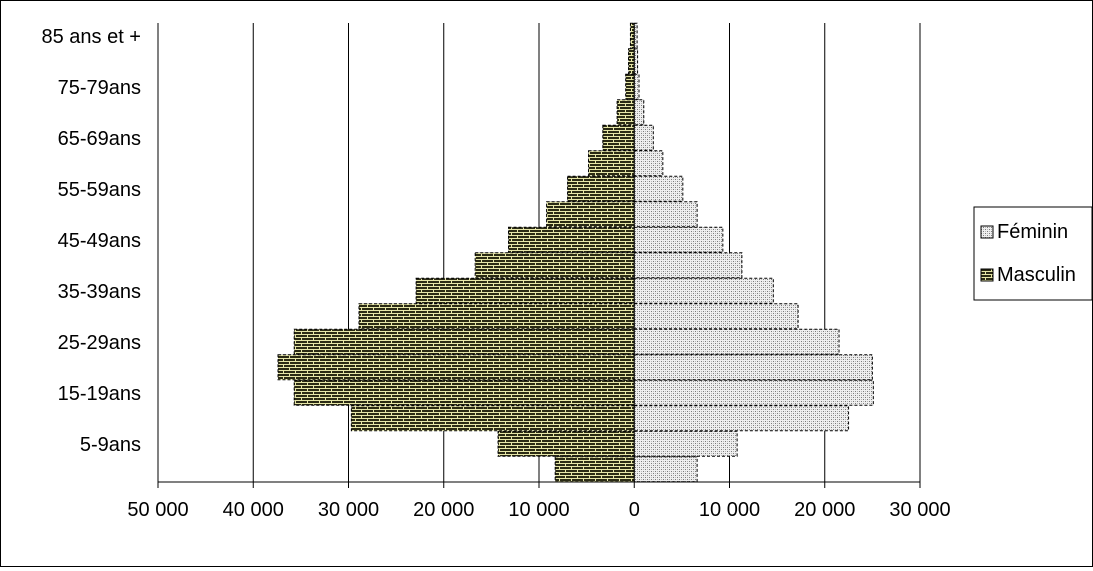  What do you see at coordinates (636, 86) in the screenshot?
I see `bar-feminin-75-79ans` at bounding box center [636, 86].